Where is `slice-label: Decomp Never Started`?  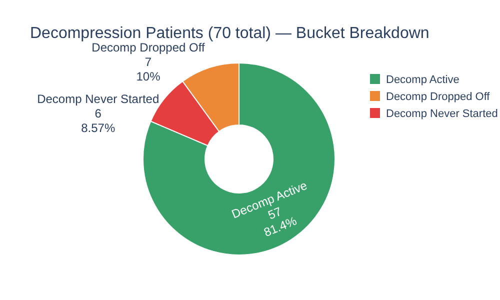
slice-label: Decomp Never Started is located at coordinates (98, 99).